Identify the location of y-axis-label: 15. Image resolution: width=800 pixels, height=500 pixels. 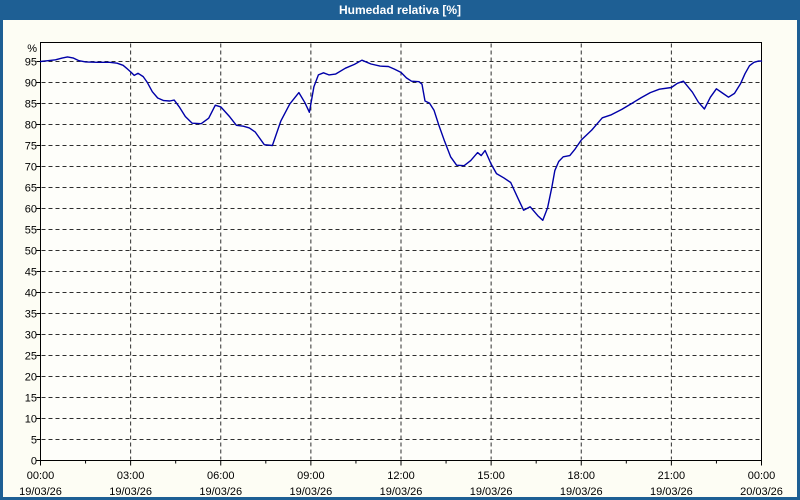
(31, 399).